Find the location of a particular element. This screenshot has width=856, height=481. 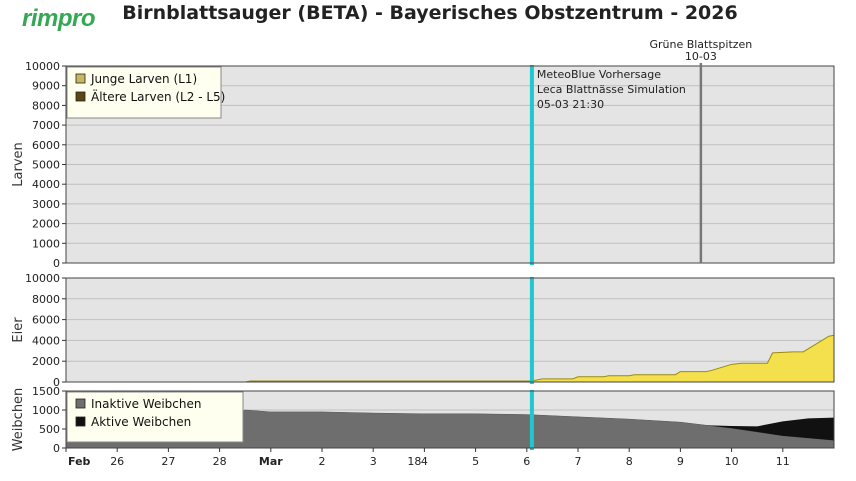

x-tick-label: 27 is located at coordinates (168, 461).